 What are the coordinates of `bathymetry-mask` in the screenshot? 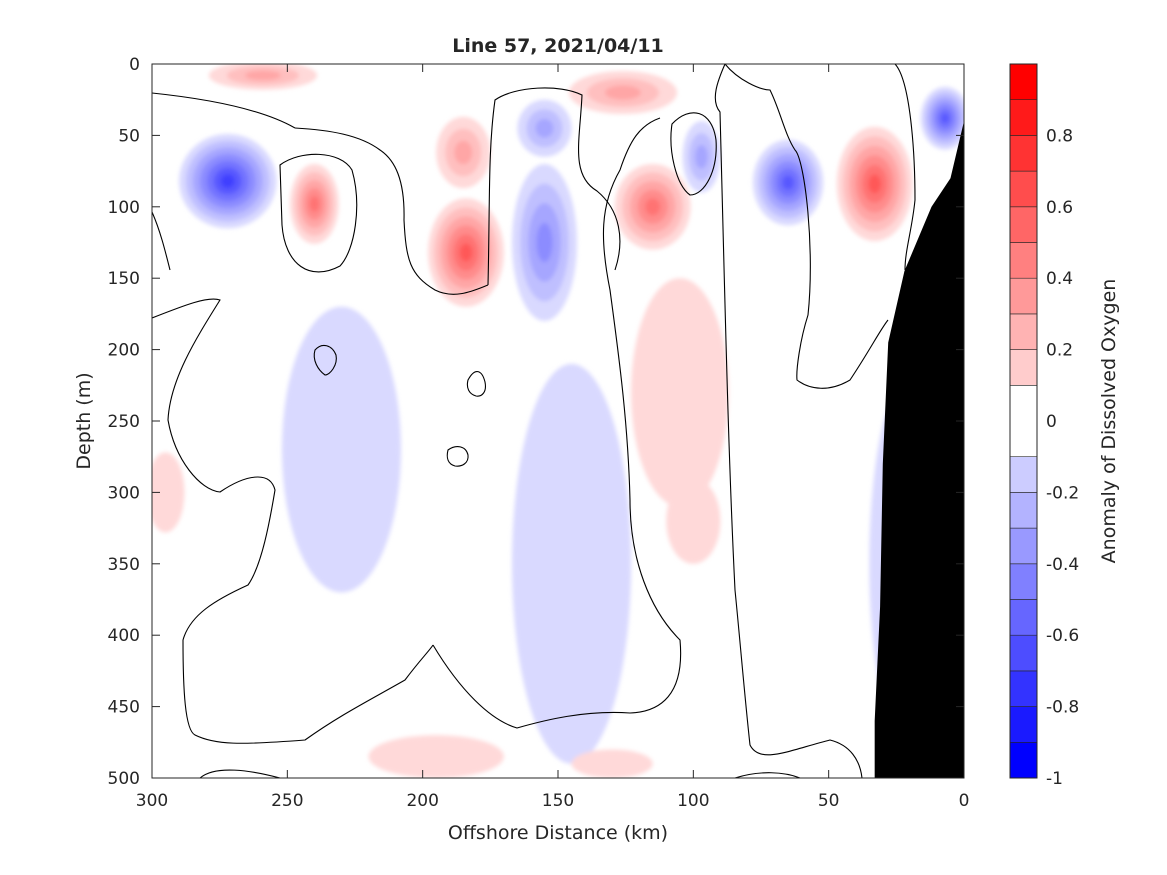 It's located at (919, 449).